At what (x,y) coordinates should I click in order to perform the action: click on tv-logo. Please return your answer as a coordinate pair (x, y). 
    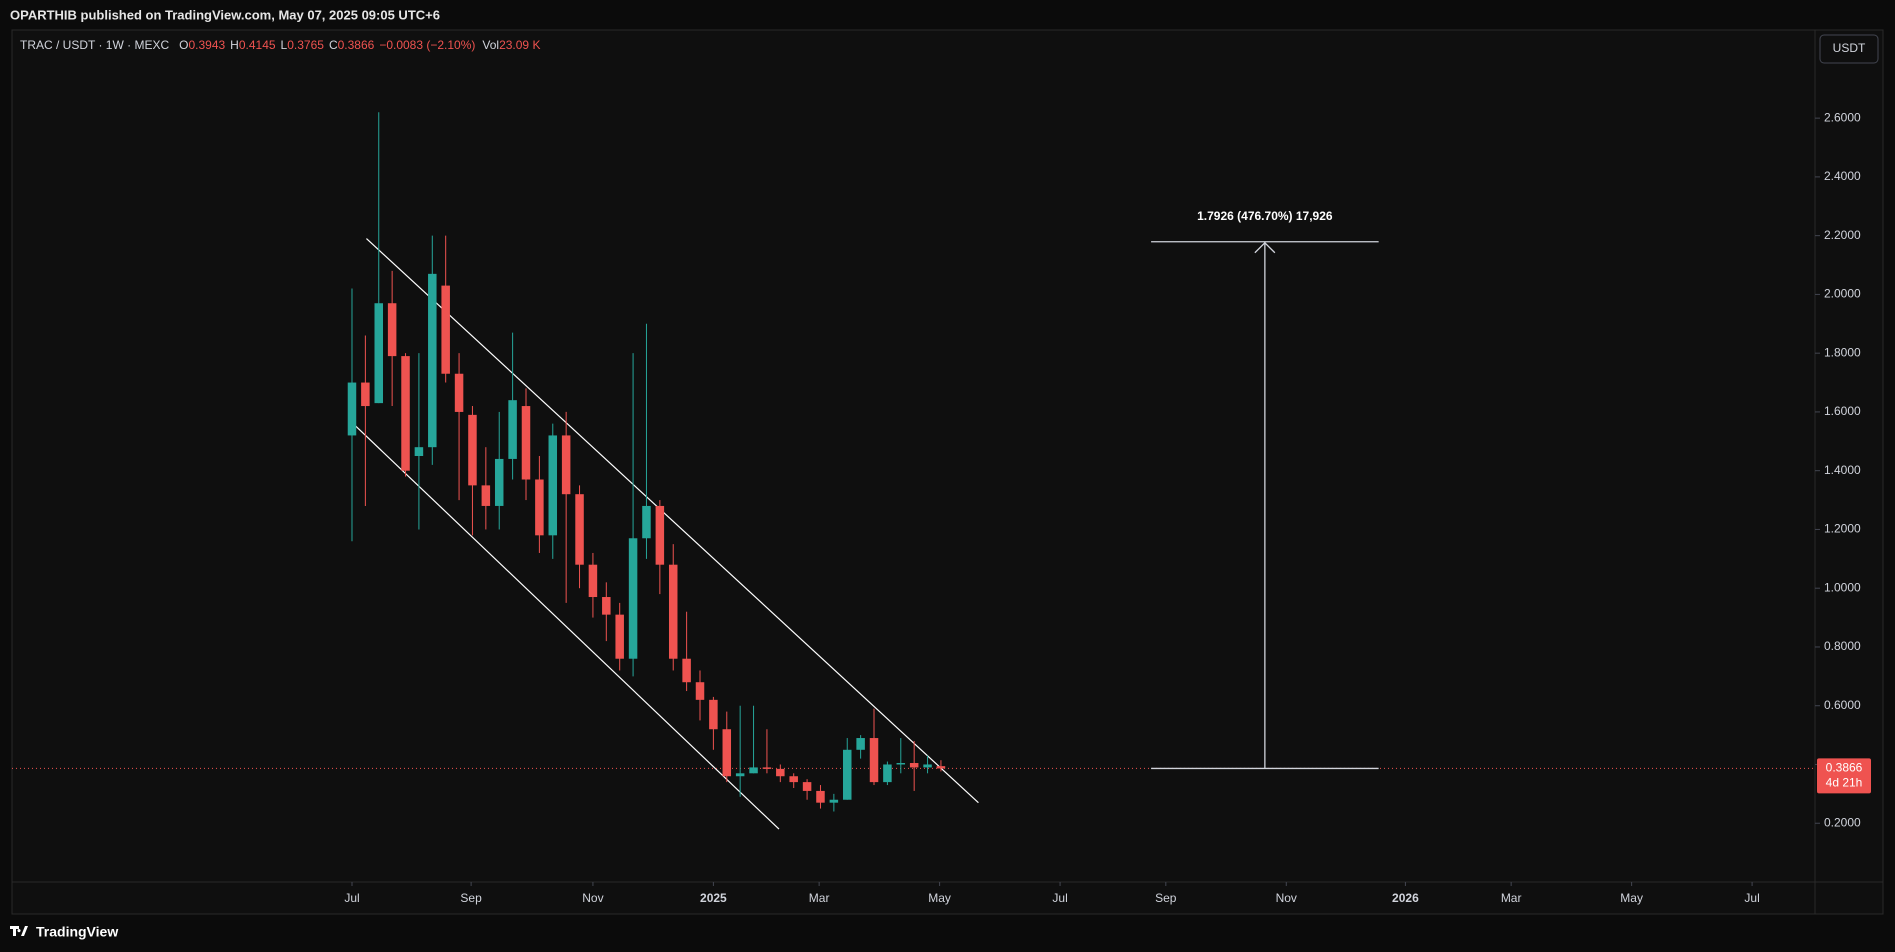
    Looking at the image, I should click on (19, 931).